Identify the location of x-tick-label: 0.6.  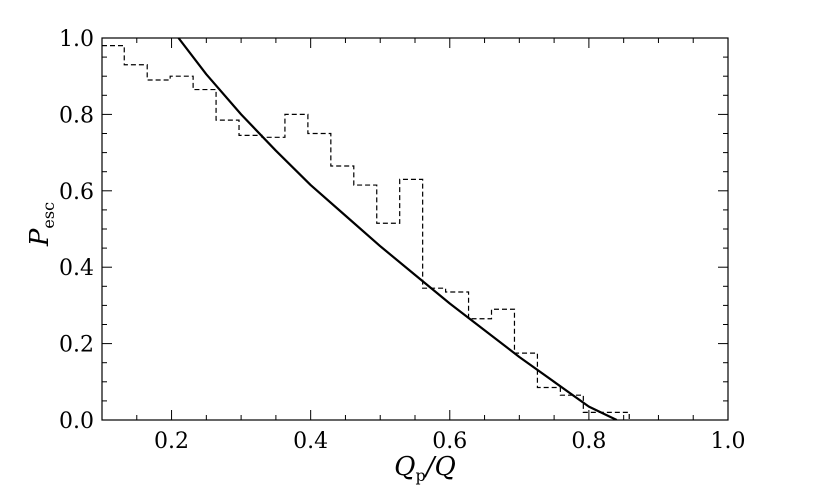
(449, 441).